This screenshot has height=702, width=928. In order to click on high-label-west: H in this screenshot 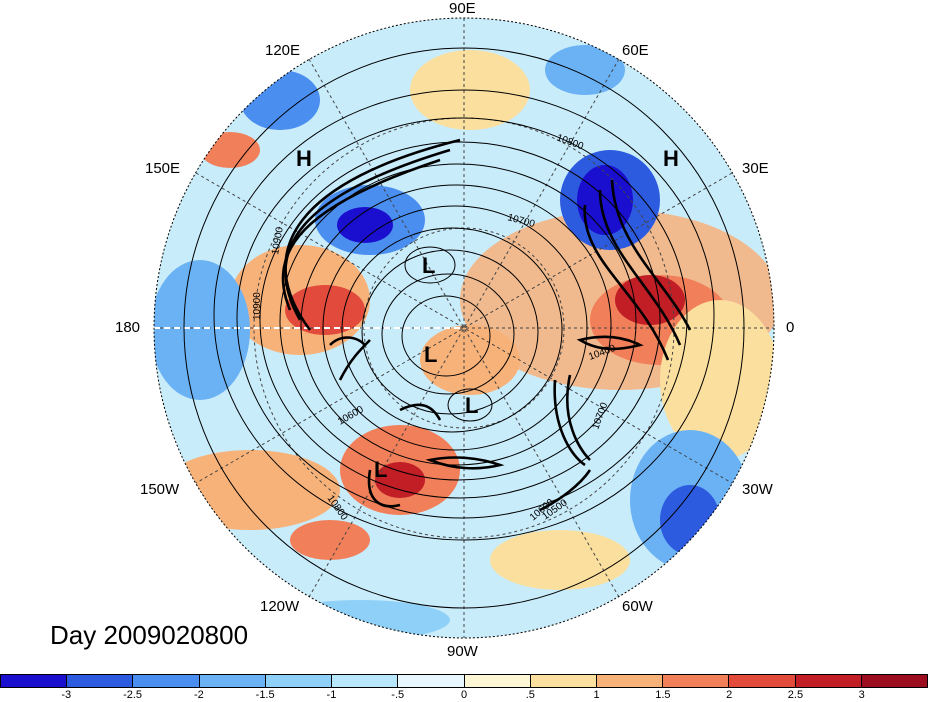, I will do `click(304, 158)`.